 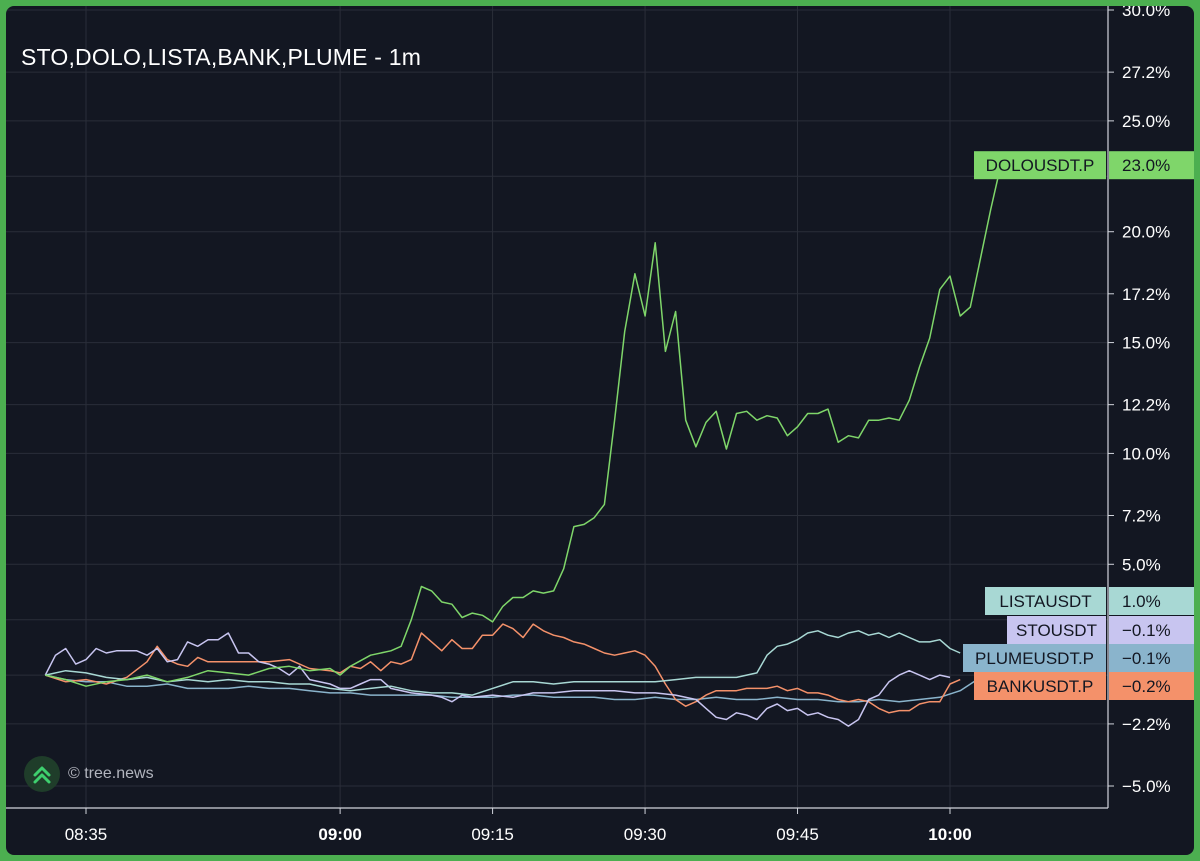 What do you see at coordinates (513, 688) in the screenshot?
I see `series-line-plumeusdt-p` at bounding box center [513, 688].